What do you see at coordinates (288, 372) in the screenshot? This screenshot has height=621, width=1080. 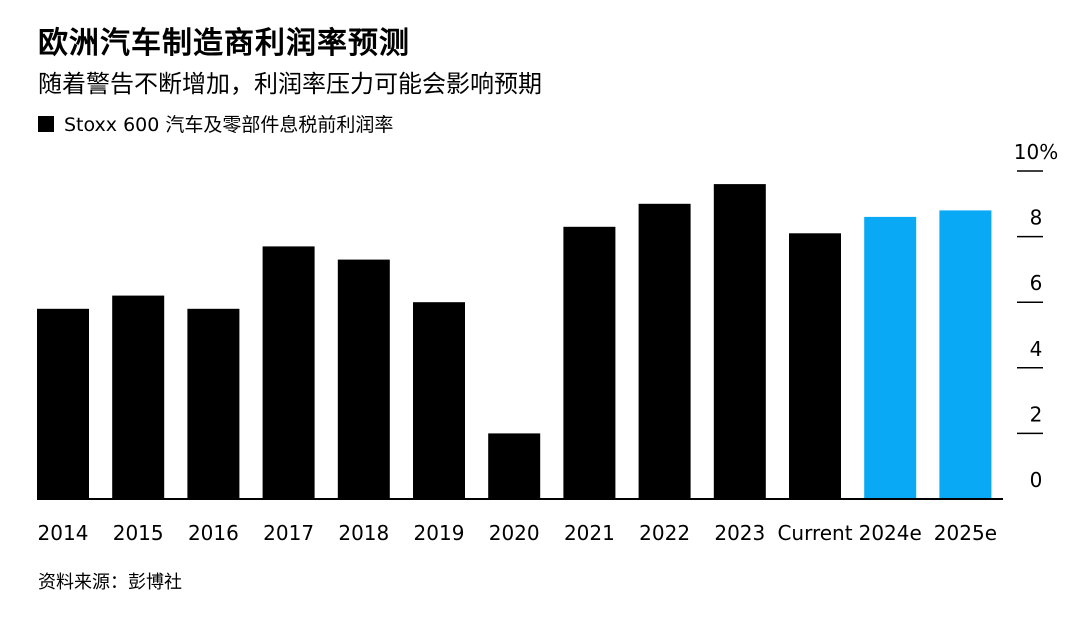 I see `bar-2017` at bounding box center [288, 372].